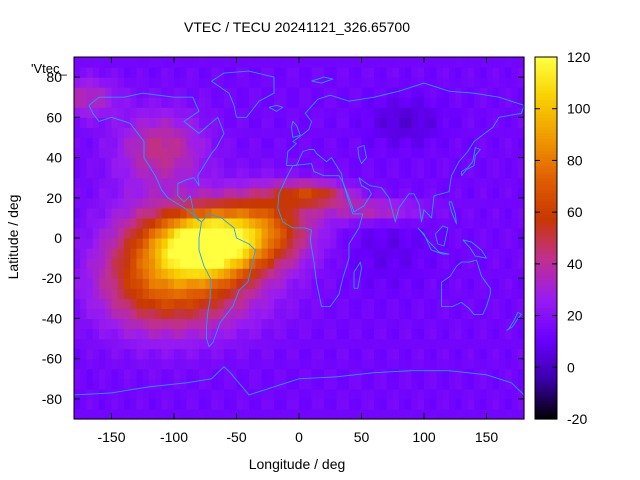 The image size is (640, 480). I want to click on x-tick-label: 100, so click(424, 437).